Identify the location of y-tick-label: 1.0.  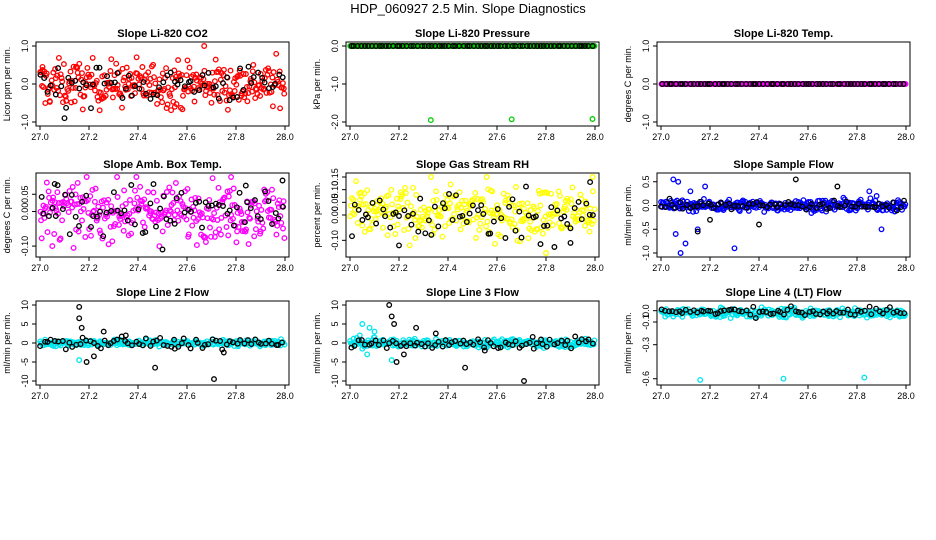
(25, 46).